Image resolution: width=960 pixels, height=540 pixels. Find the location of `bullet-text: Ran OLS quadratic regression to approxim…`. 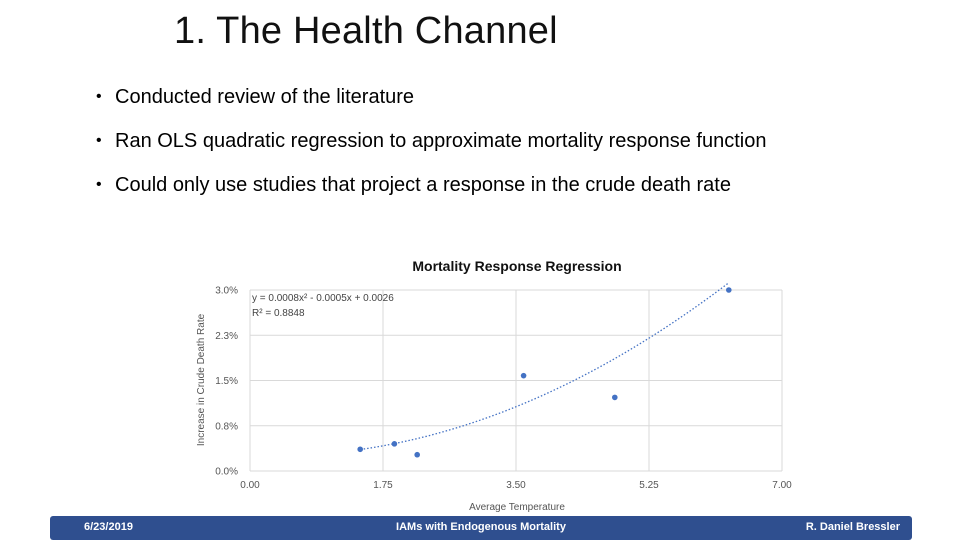

bullet-text: Ran OLS quadratic regression to approxim… is located at coordinates (441, 141).